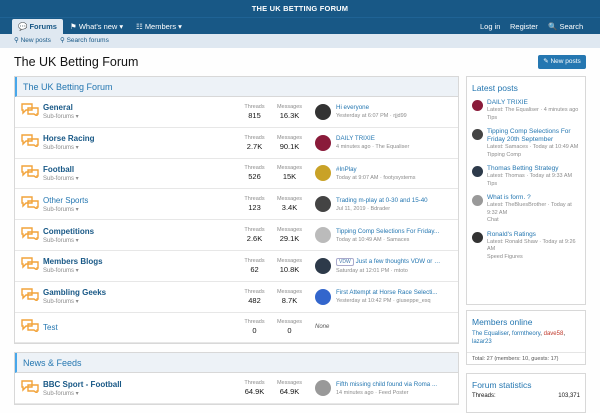  I want to click on latest-user: rjjd99, so click(400, 116).